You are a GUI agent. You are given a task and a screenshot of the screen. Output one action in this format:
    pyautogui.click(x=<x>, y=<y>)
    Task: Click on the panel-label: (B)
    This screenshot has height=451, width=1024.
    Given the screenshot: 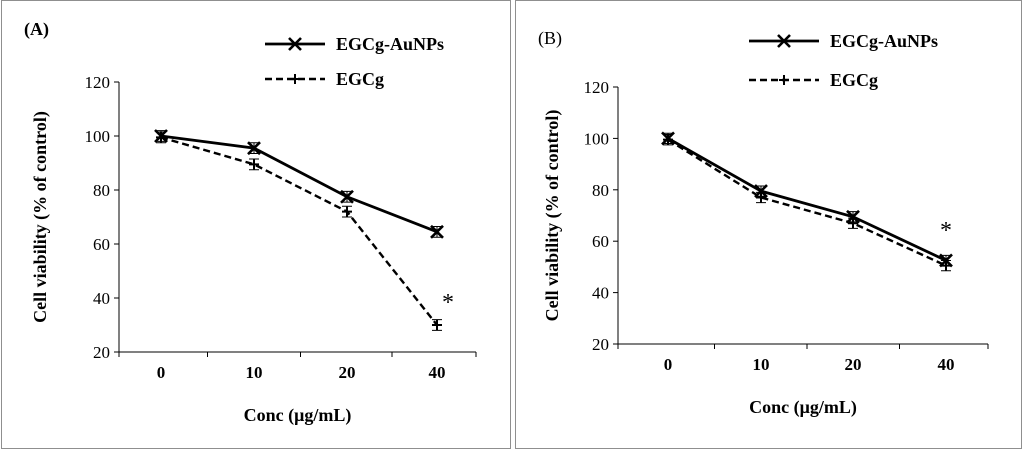 What is the action you would take?
    pyautogui.click(x=550, y=38)
    